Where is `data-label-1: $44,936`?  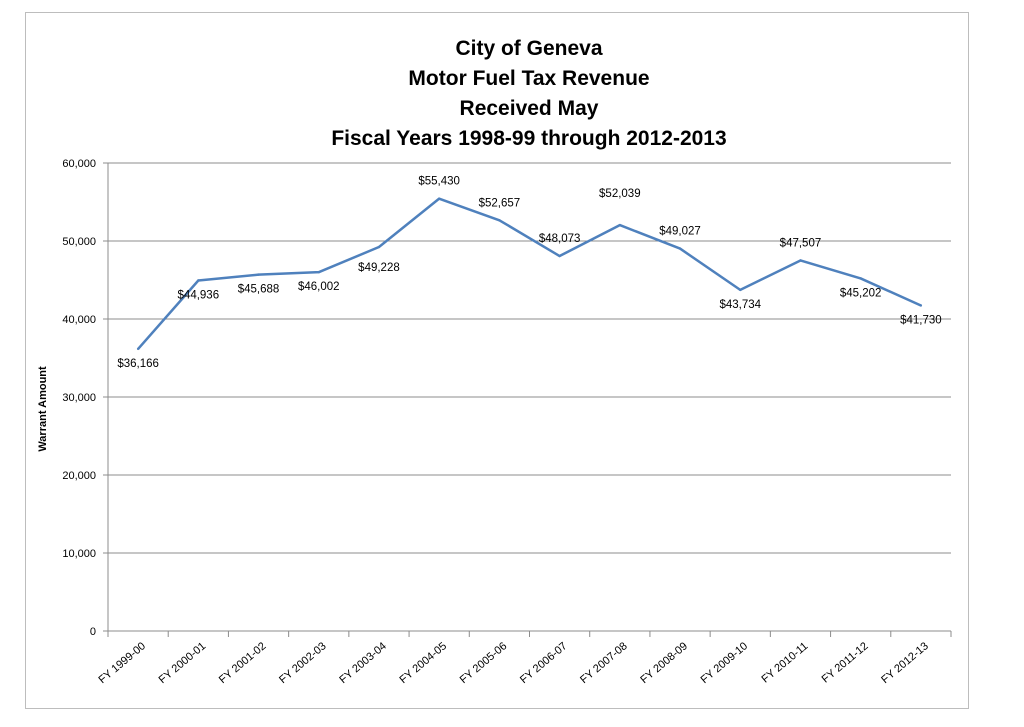 data-label-1: $44,936 is located at coordinates (199, 295).